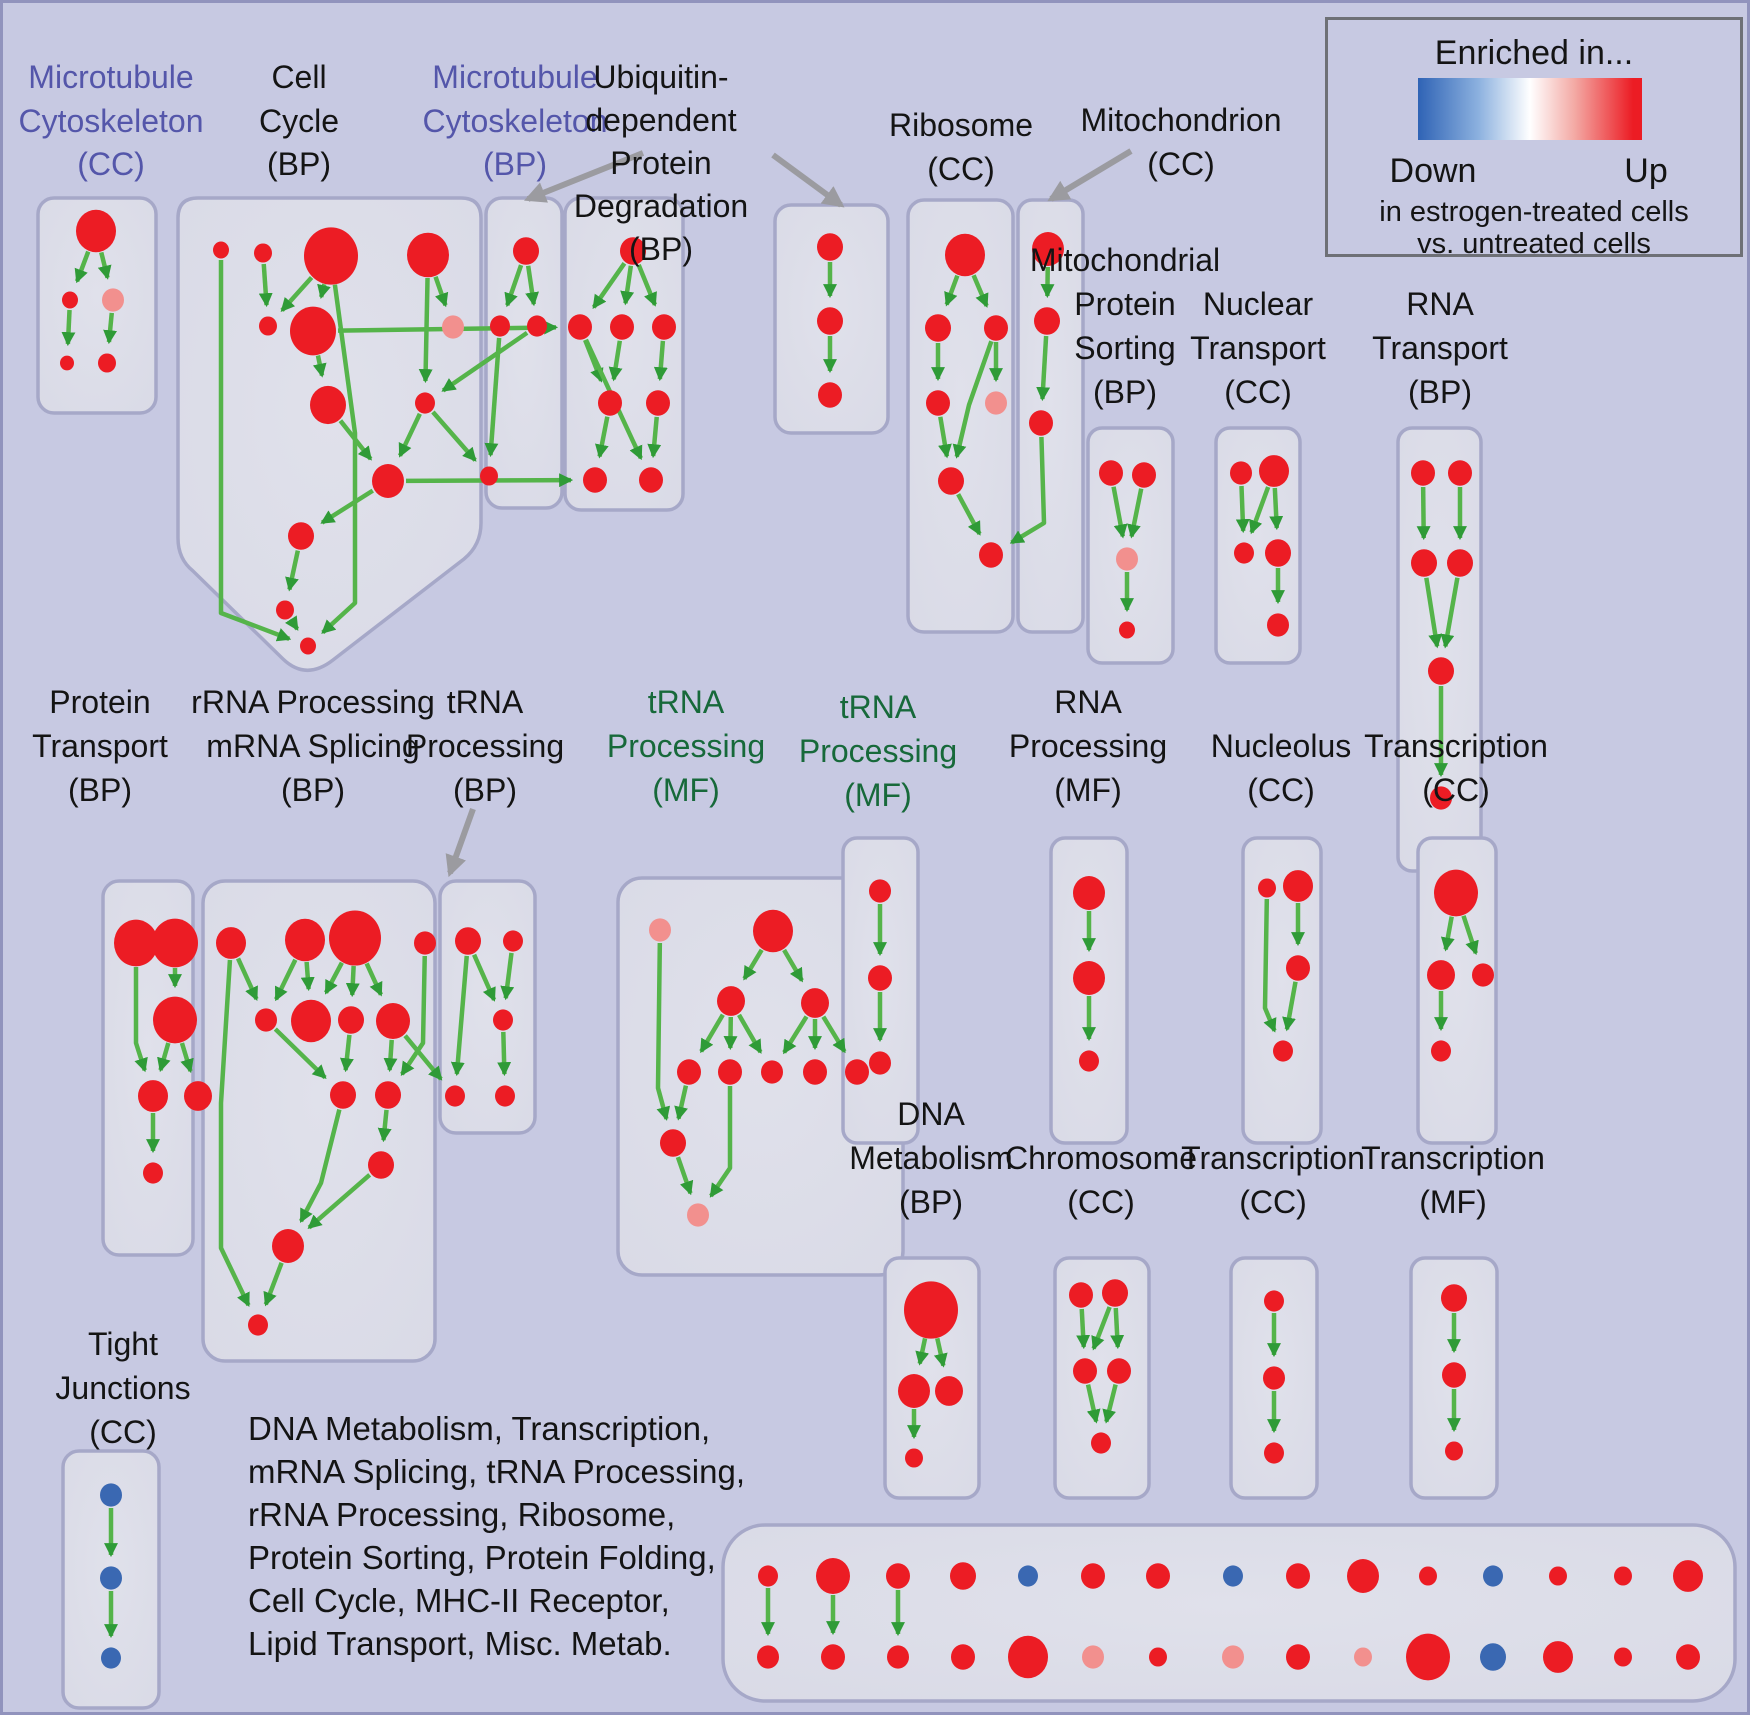  What do you see at coordinates (878, 795) in the screenshot?
I see `trna-processing-mf-small-label-line-2: (MF)` at bounding box center [878, 795].